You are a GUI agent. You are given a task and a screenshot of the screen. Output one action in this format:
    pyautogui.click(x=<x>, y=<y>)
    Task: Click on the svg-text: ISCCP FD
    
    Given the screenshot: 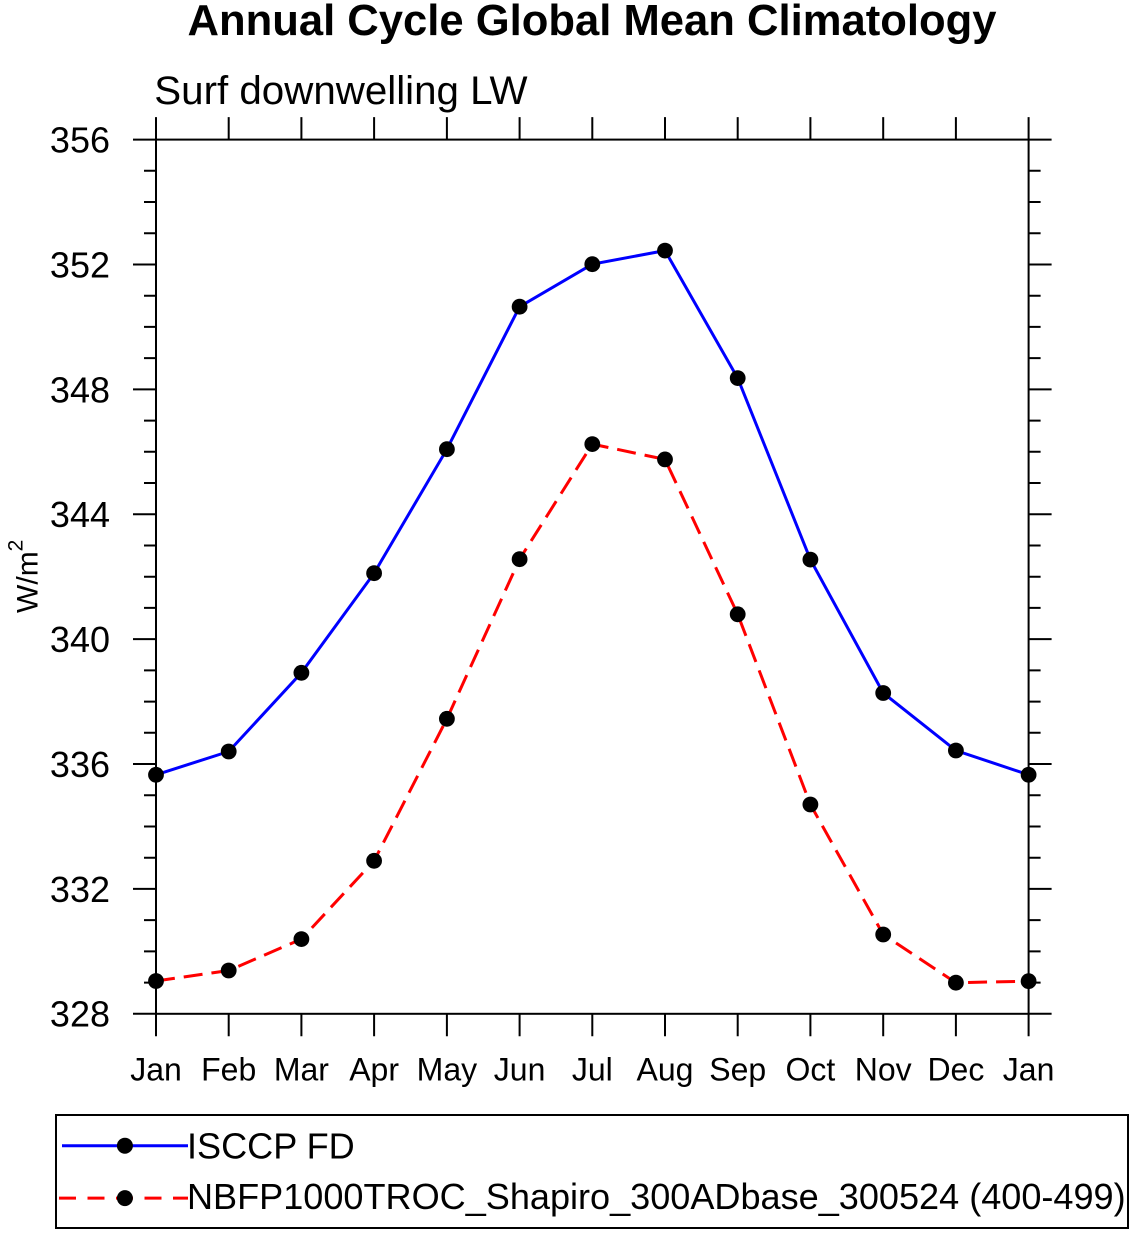 What is the action you would take?
    pyautogui.click(x=271, y=1146)
    